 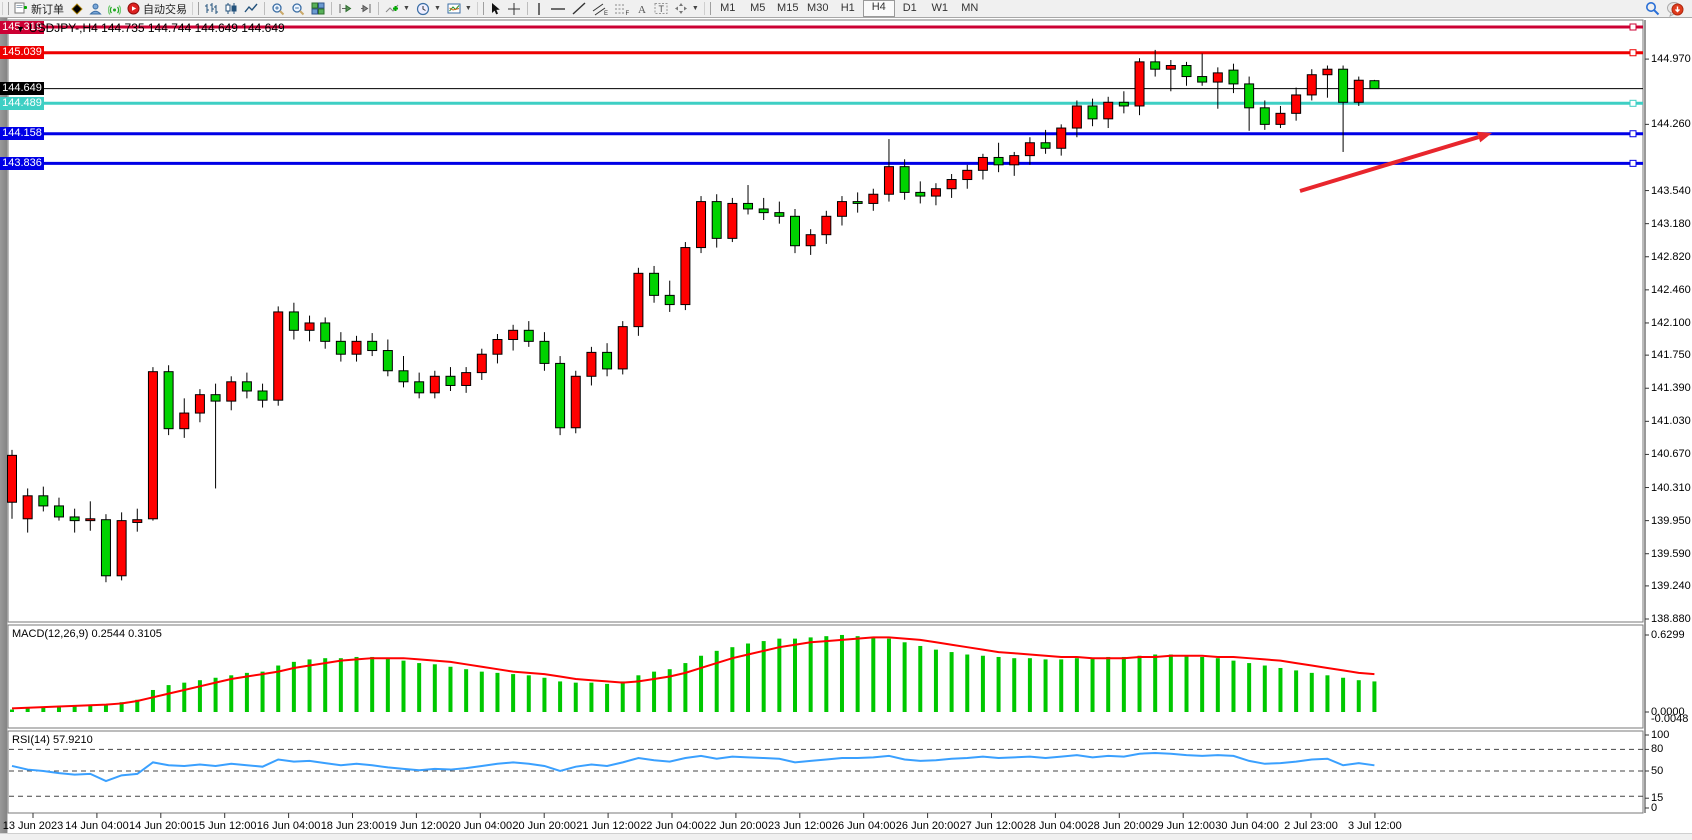 I want to click on periods-button: ▼, so click(x=428, y=8).